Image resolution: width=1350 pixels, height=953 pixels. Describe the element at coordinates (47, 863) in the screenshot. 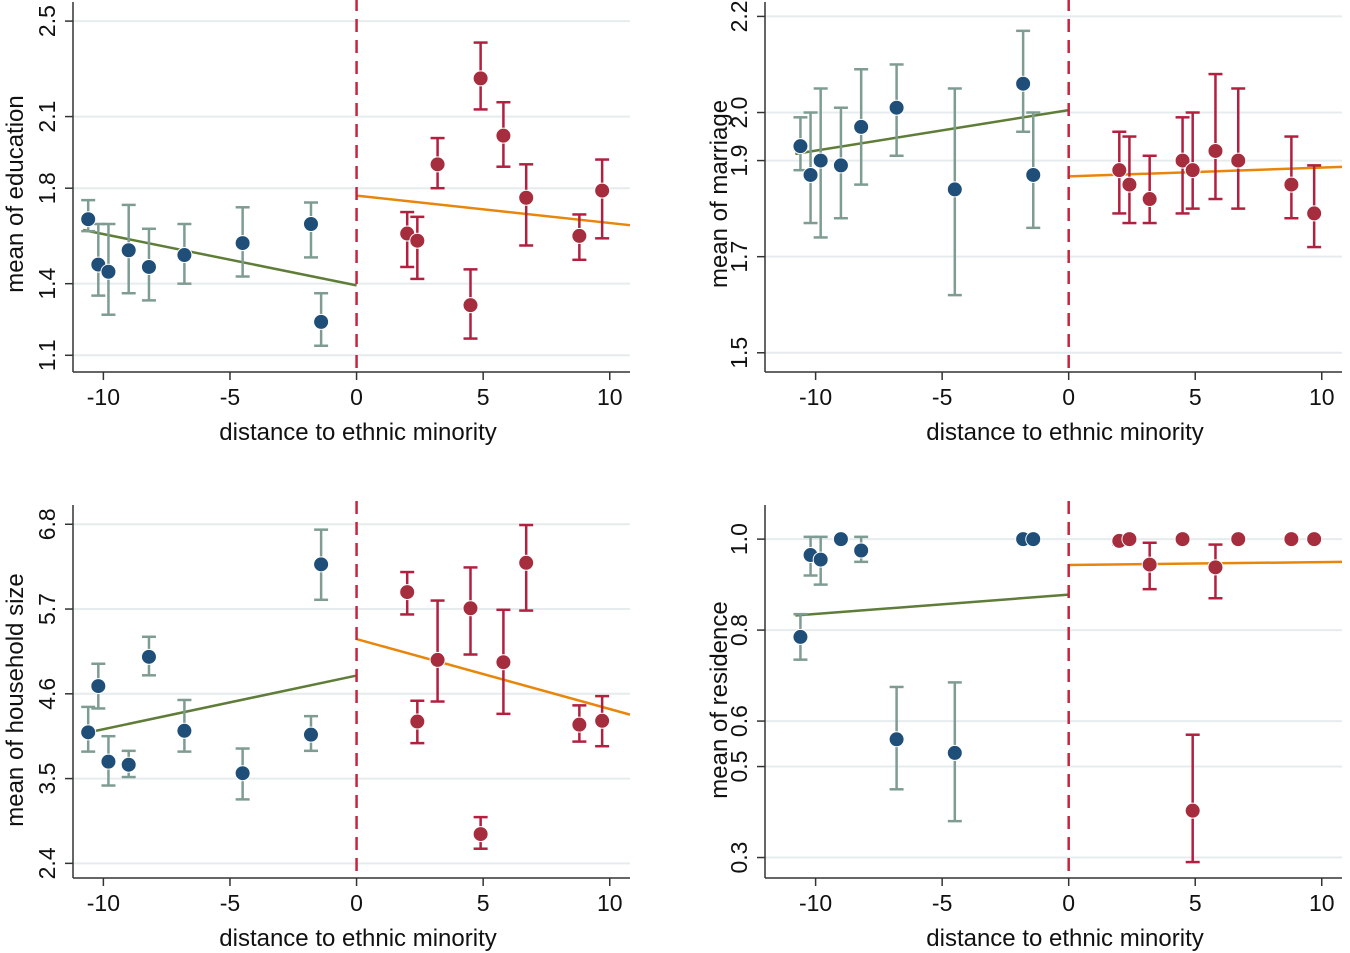

I see `y-tick-label: 2.4` at that location.